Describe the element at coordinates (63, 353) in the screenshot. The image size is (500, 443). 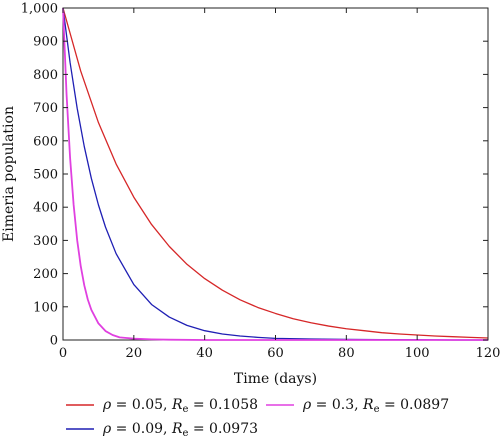
I see `x-tick-label: 0` at that location.